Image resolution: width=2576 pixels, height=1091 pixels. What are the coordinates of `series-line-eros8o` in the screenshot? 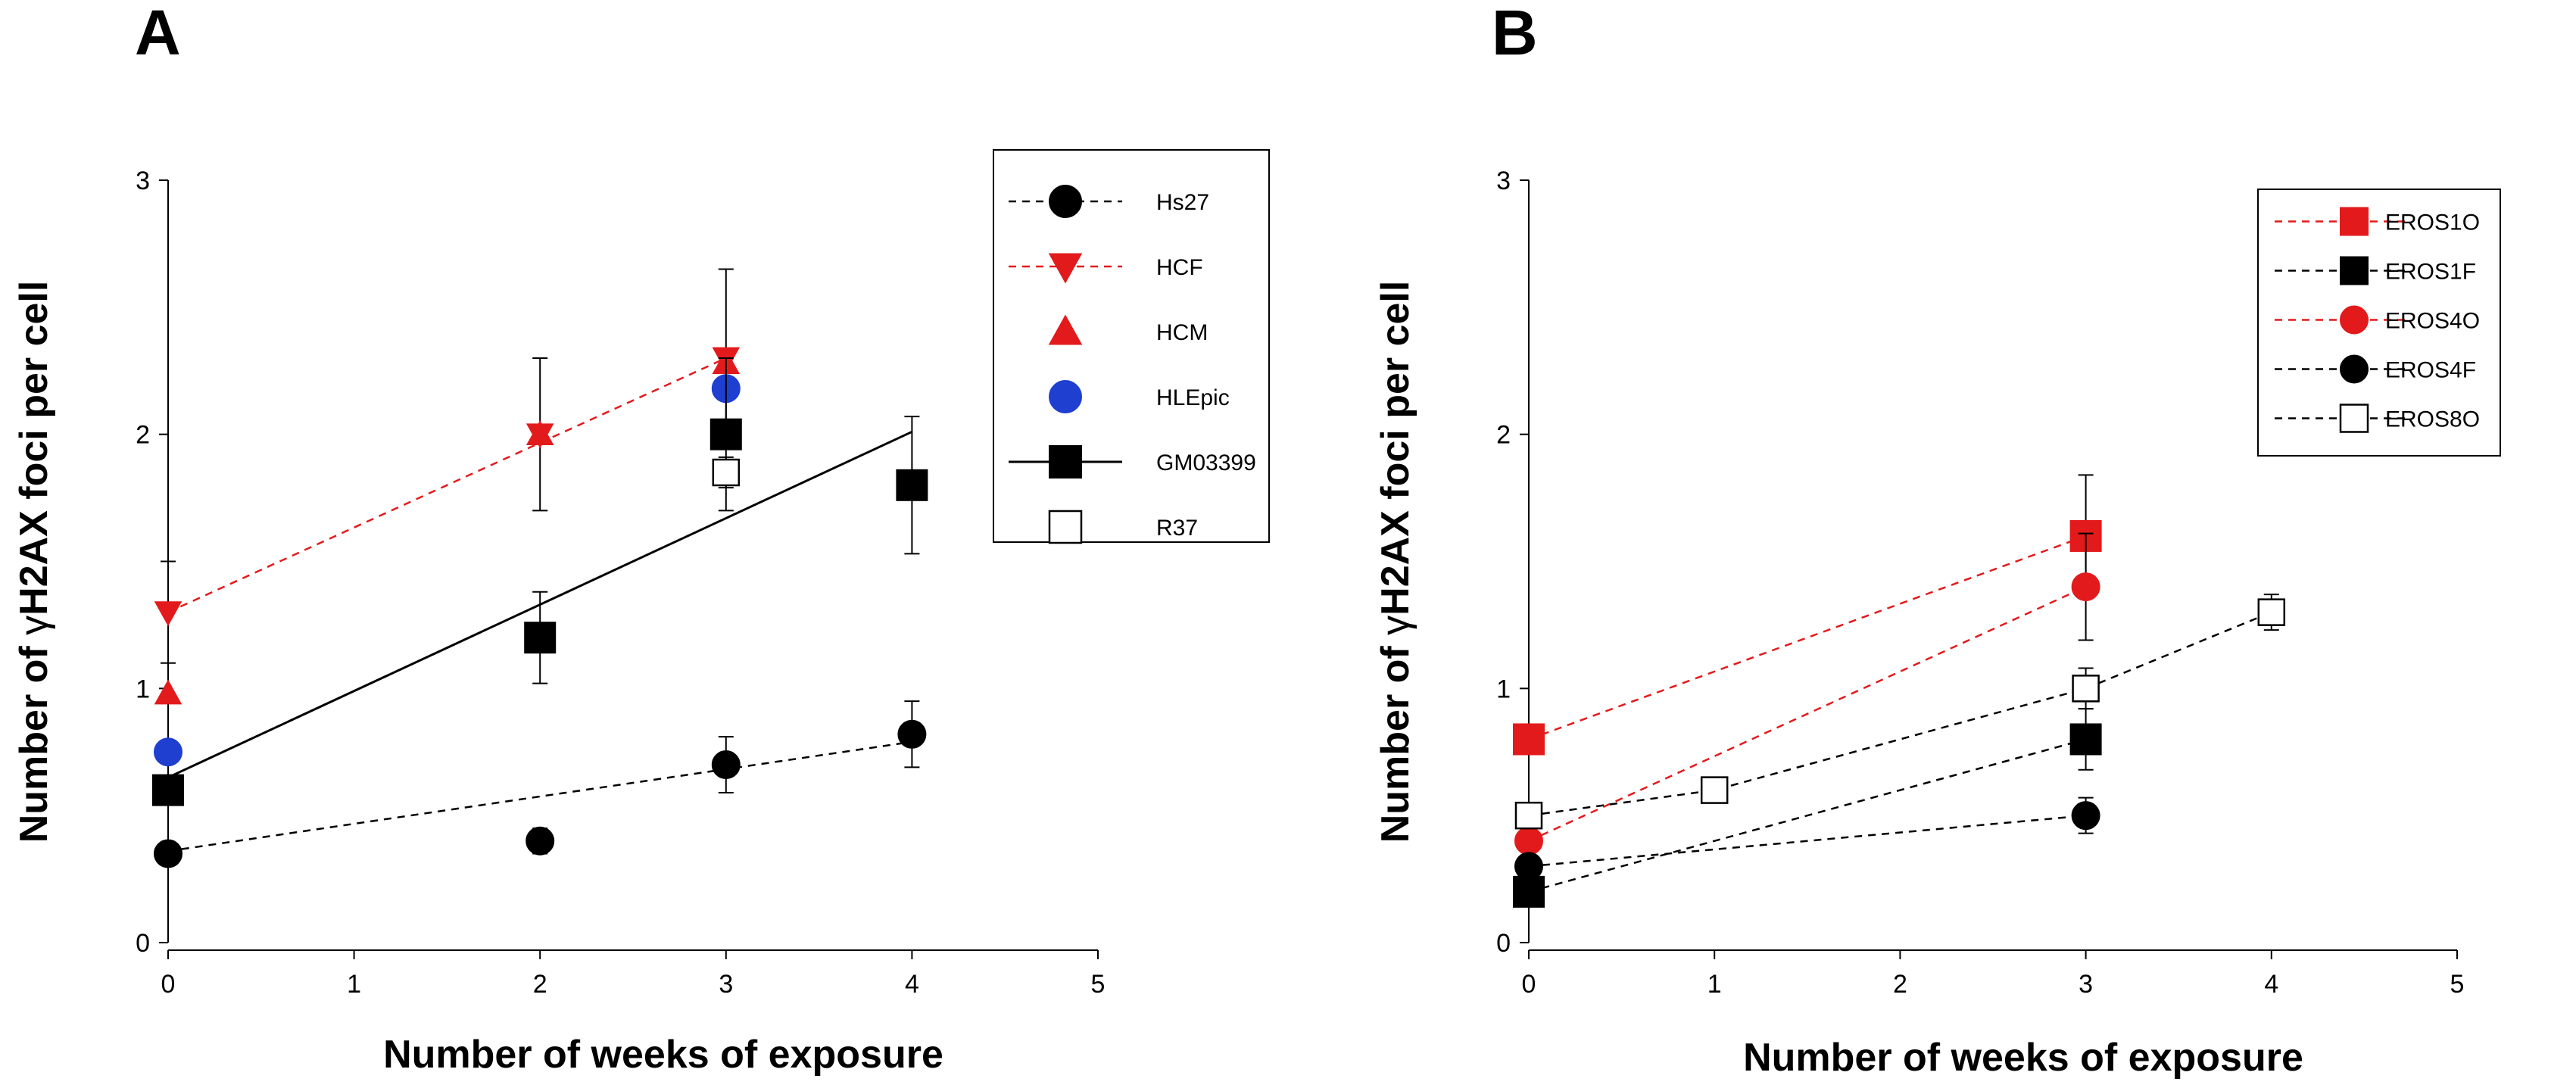 It's located at (1900, 714).